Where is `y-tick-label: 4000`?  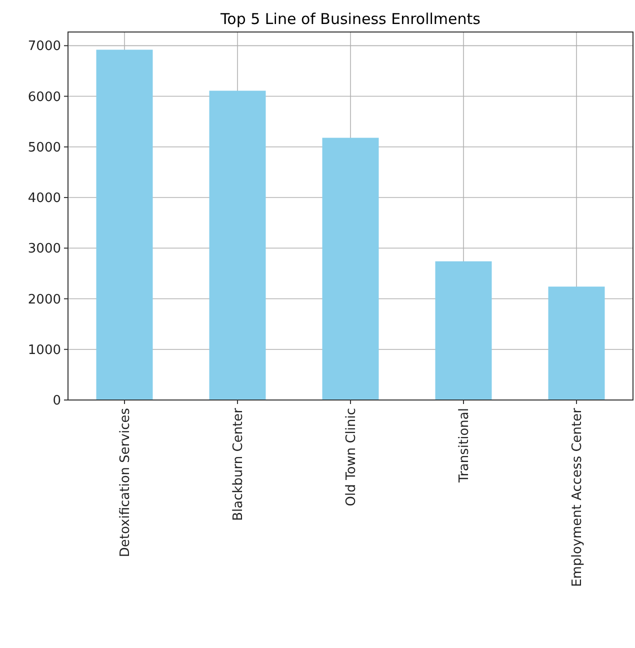 y-tick-label: 4000 is located at coordinates (44, 198).